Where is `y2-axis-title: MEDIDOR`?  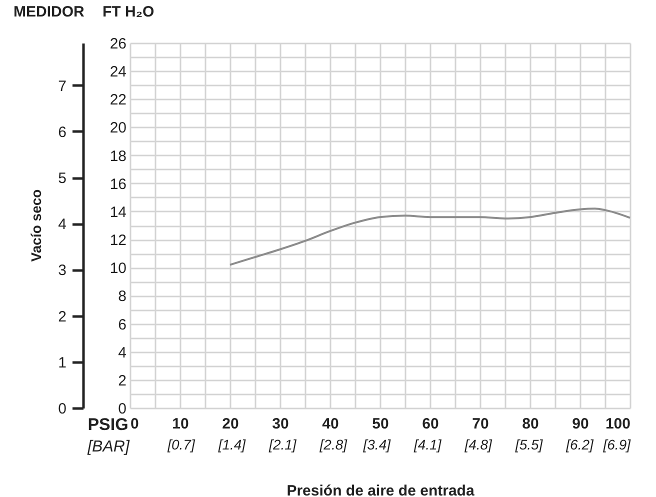 y2-axis-title: MEDIDOR is located at coordinates (49, 12).